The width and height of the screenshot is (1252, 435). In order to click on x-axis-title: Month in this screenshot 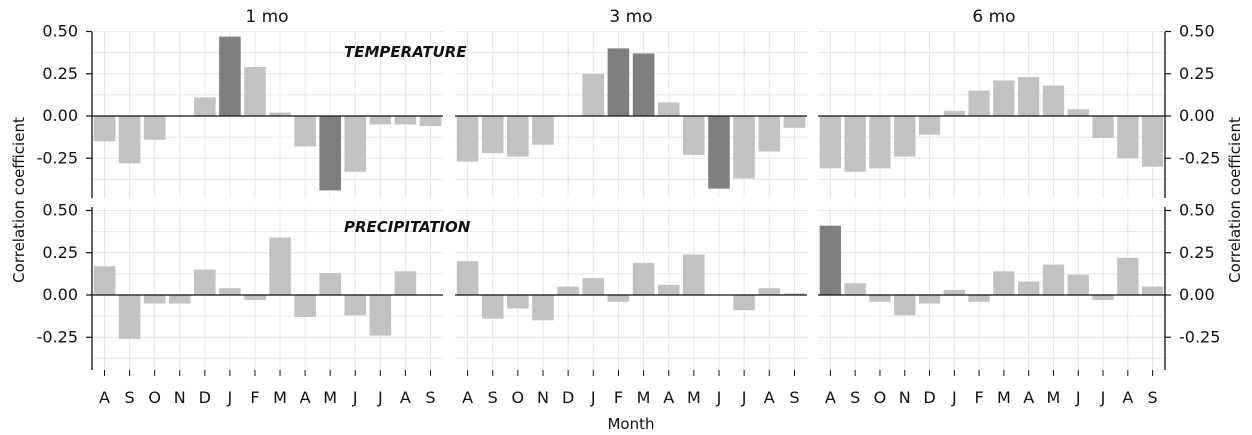, I will do `click(630, 424)`.